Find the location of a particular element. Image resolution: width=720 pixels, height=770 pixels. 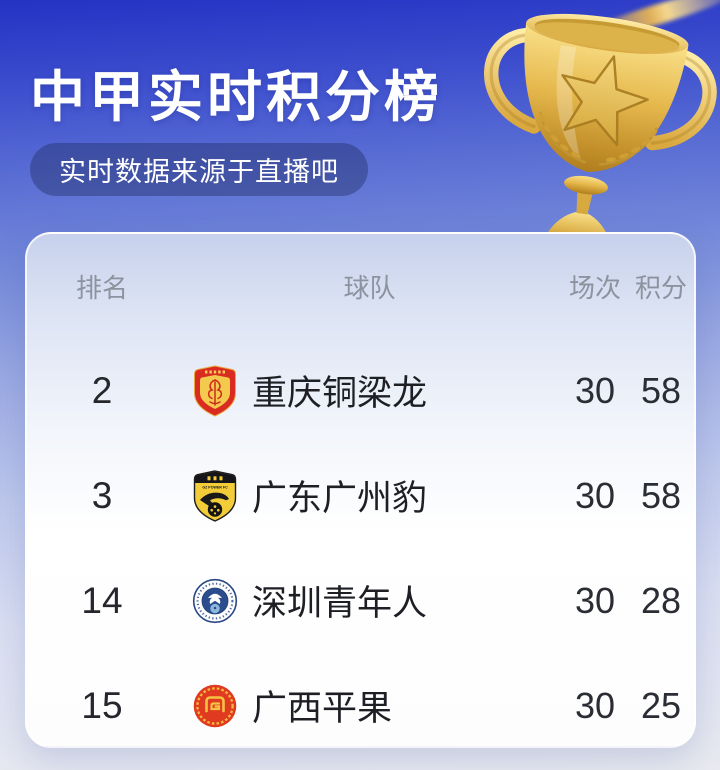

table-row: 14 深圳青年人 30 28 is located at coordinates (360, 600).